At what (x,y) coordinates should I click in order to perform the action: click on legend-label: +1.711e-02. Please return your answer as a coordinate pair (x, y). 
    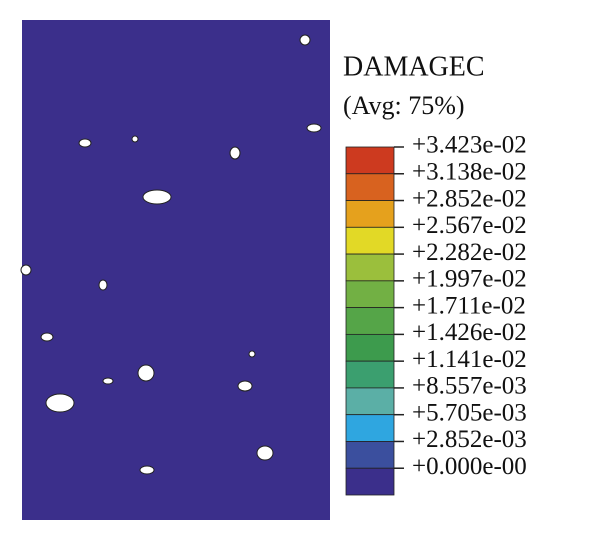
    Looking at the image, I should click on (469, 305).